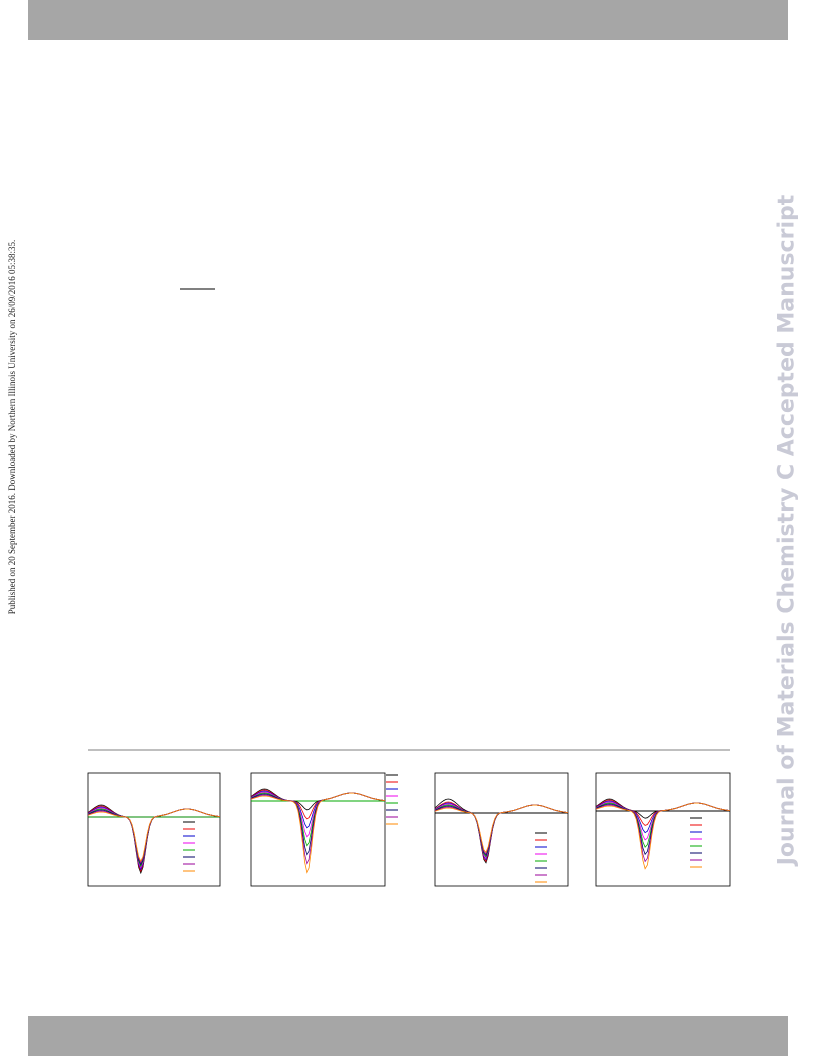 The height and width of the screenshot is (1056, 816). Describe the element at coordinates (408, 20) in the screenshot. I see `header-bar` at that location.